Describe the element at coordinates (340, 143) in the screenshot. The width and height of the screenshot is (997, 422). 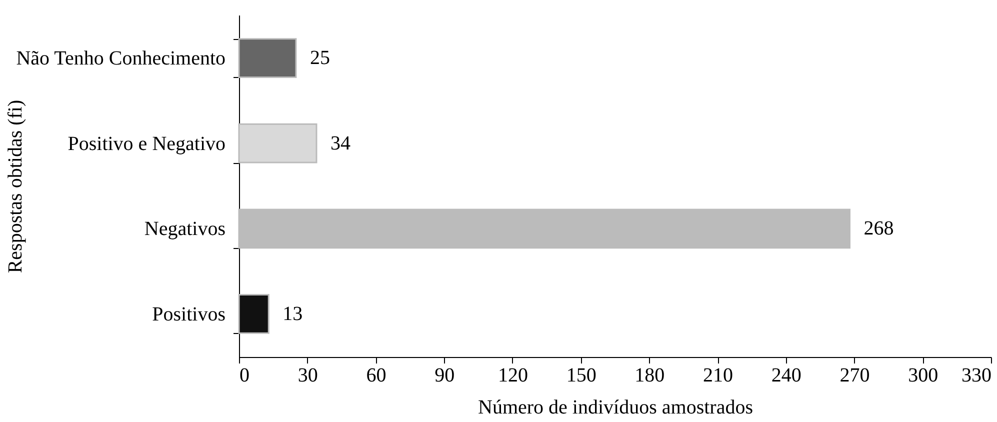
I see `data-label: 34` at that location.